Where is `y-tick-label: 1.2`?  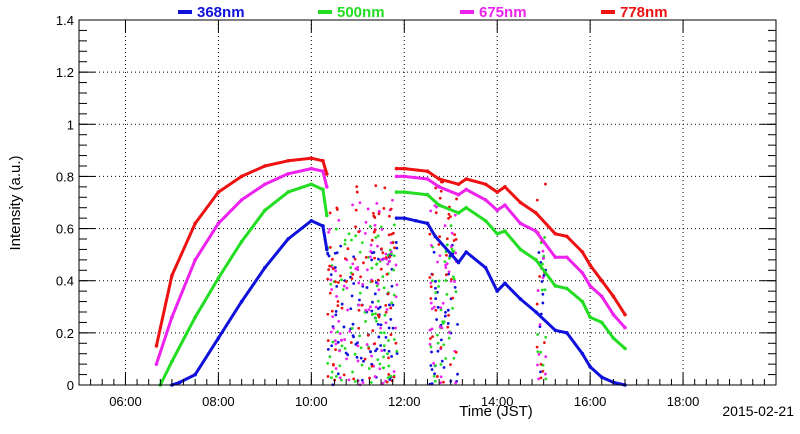
y-tick-label: 1.2 is located at coordinates (65, 72).